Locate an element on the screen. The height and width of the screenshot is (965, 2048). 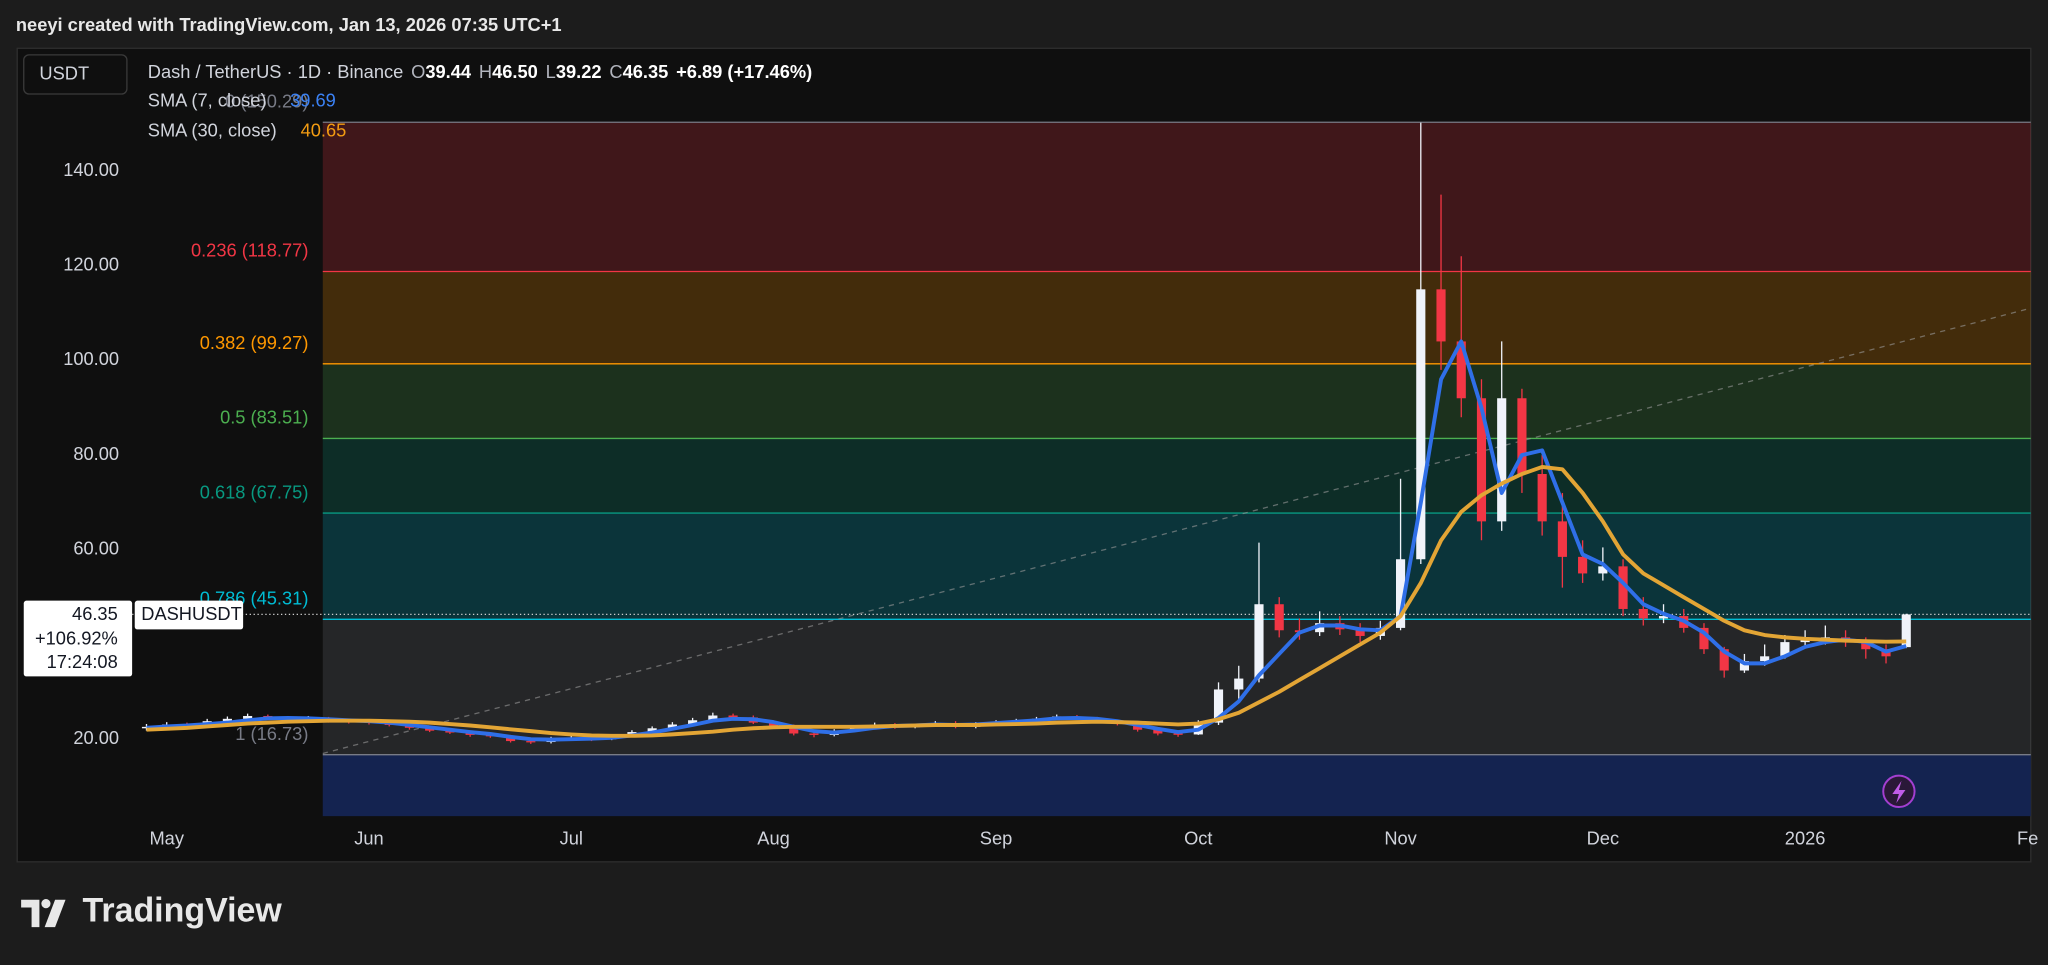
sma-name: SMA (30, close) is located at coordinates (212, 130).